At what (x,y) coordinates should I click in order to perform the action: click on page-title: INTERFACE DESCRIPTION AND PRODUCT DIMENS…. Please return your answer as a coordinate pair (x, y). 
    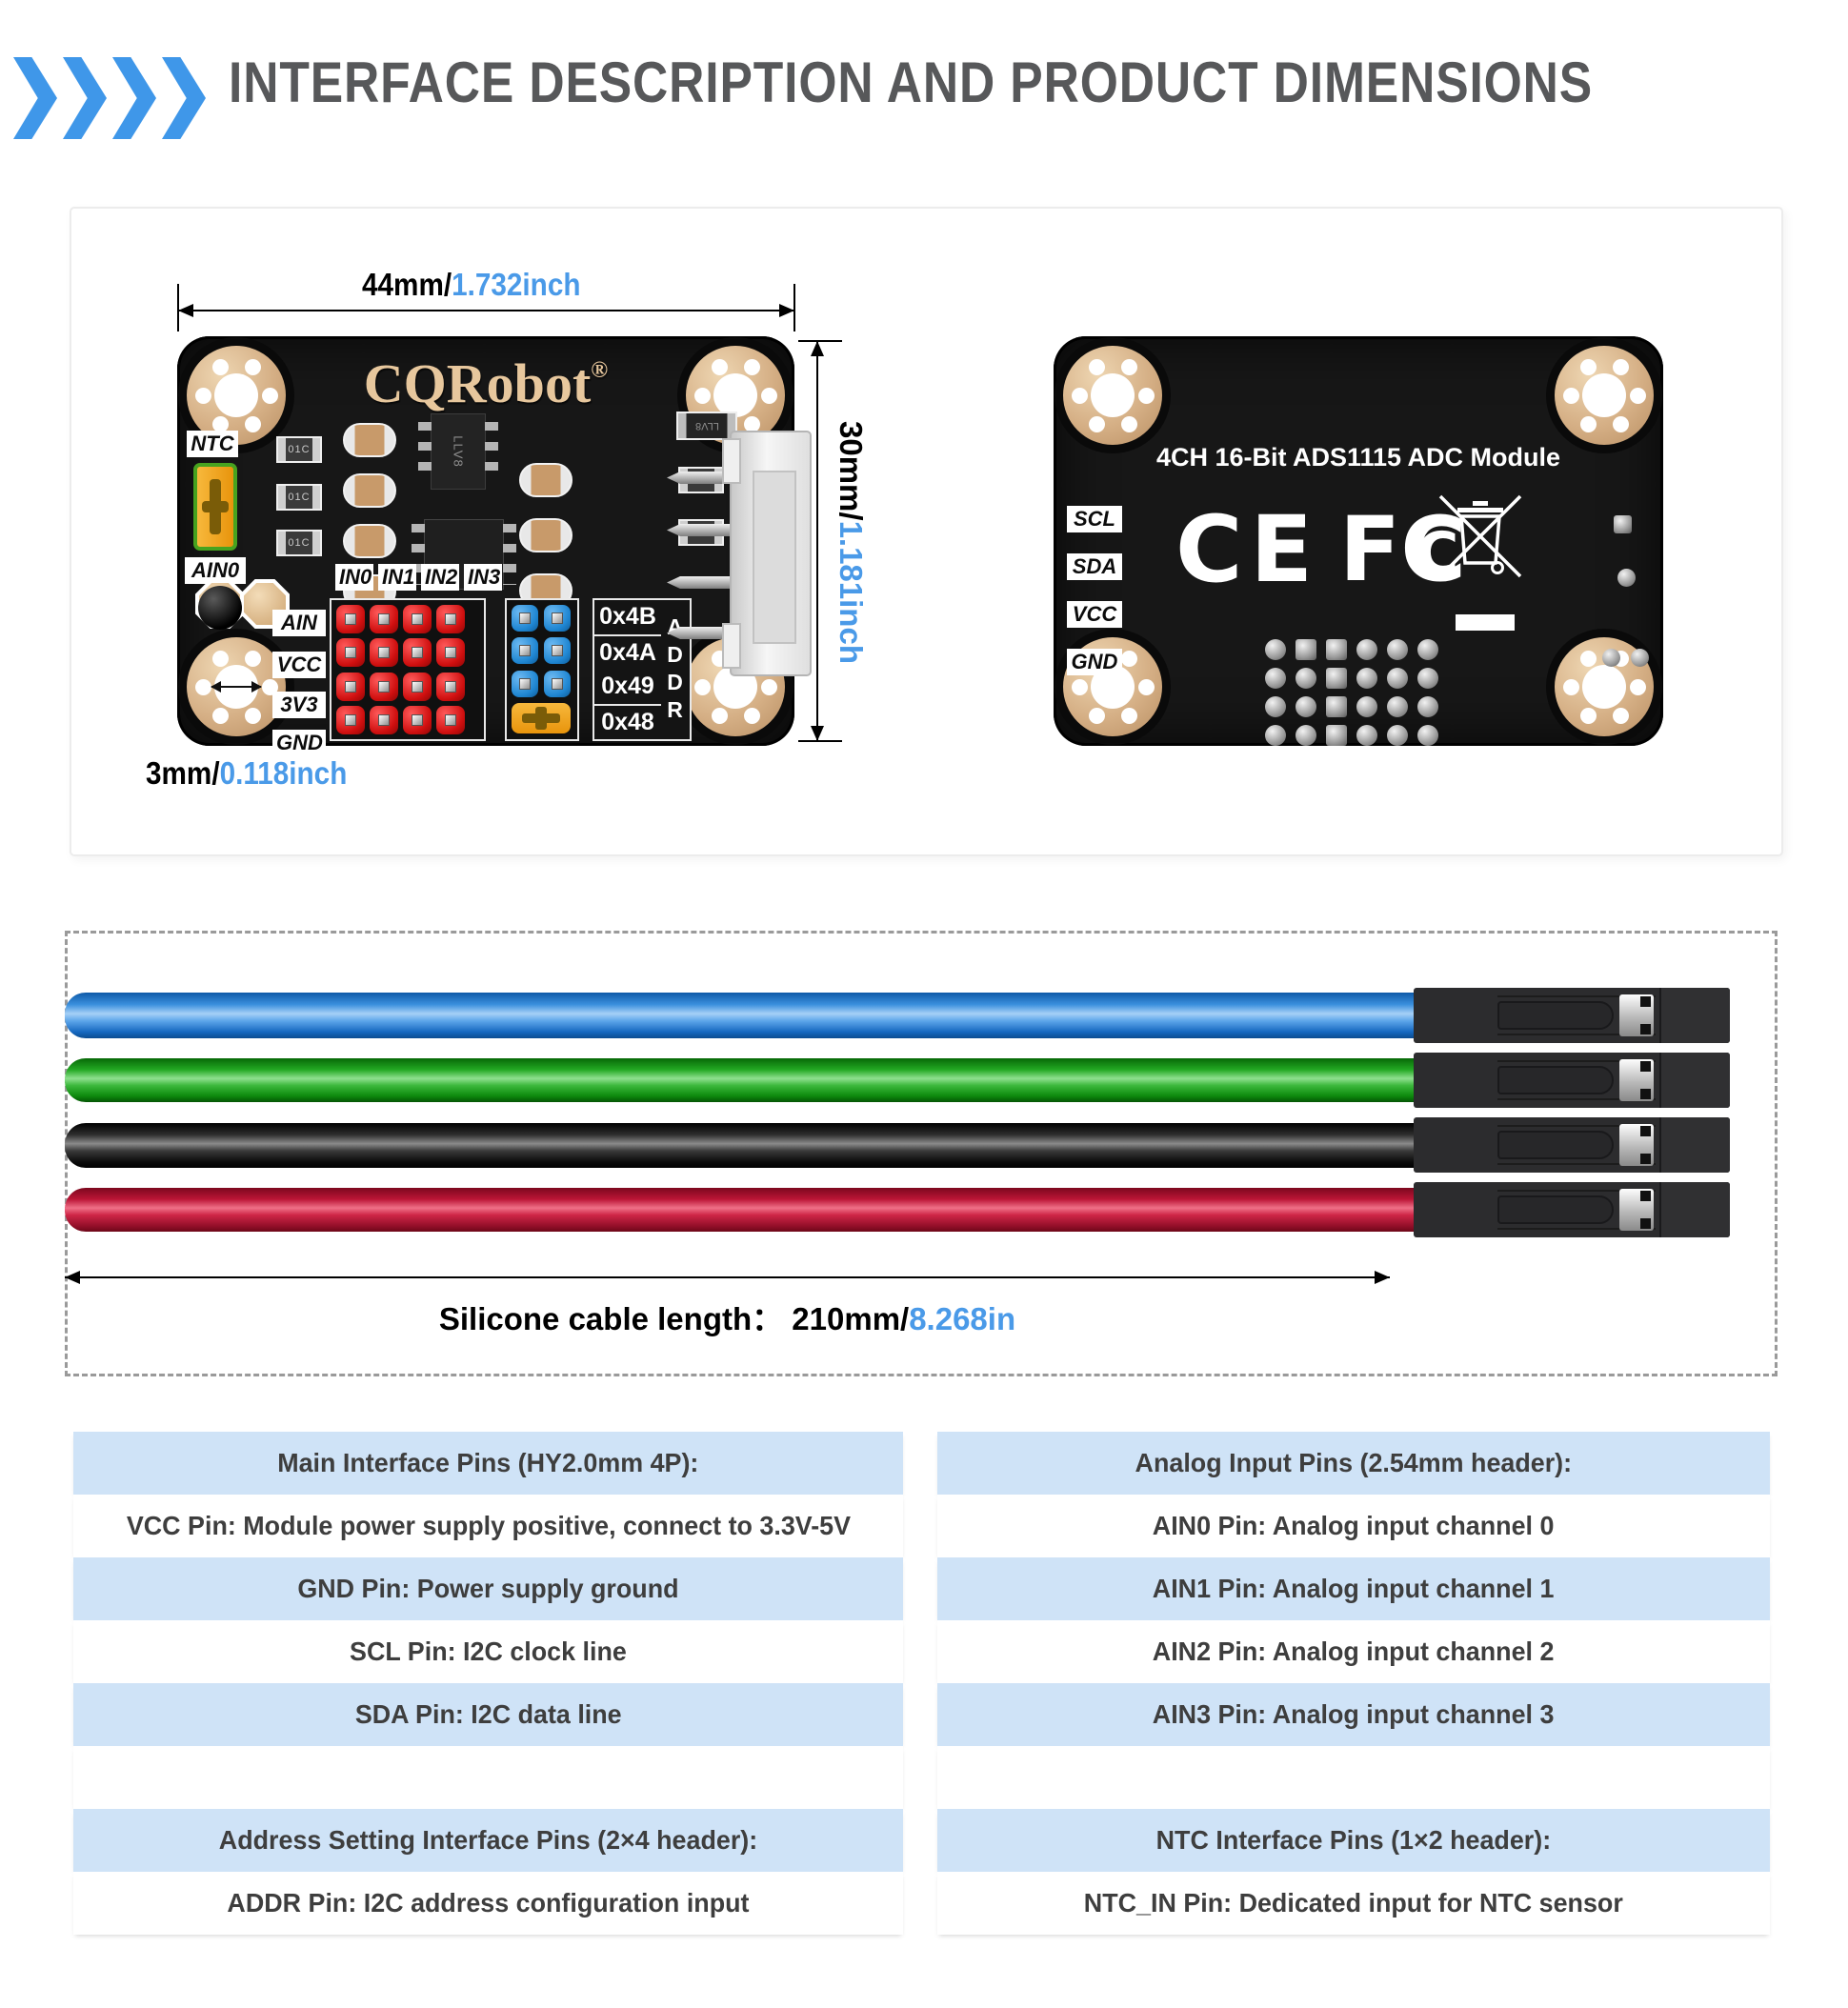
    Looking at the image, I should click on (911, 82).